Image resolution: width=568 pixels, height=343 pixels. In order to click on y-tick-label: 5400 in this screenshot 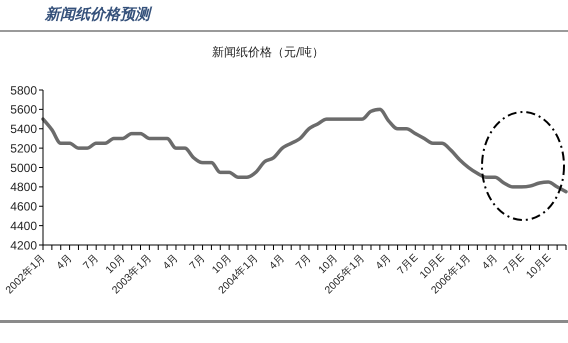, I will do `click(24, 129)`.